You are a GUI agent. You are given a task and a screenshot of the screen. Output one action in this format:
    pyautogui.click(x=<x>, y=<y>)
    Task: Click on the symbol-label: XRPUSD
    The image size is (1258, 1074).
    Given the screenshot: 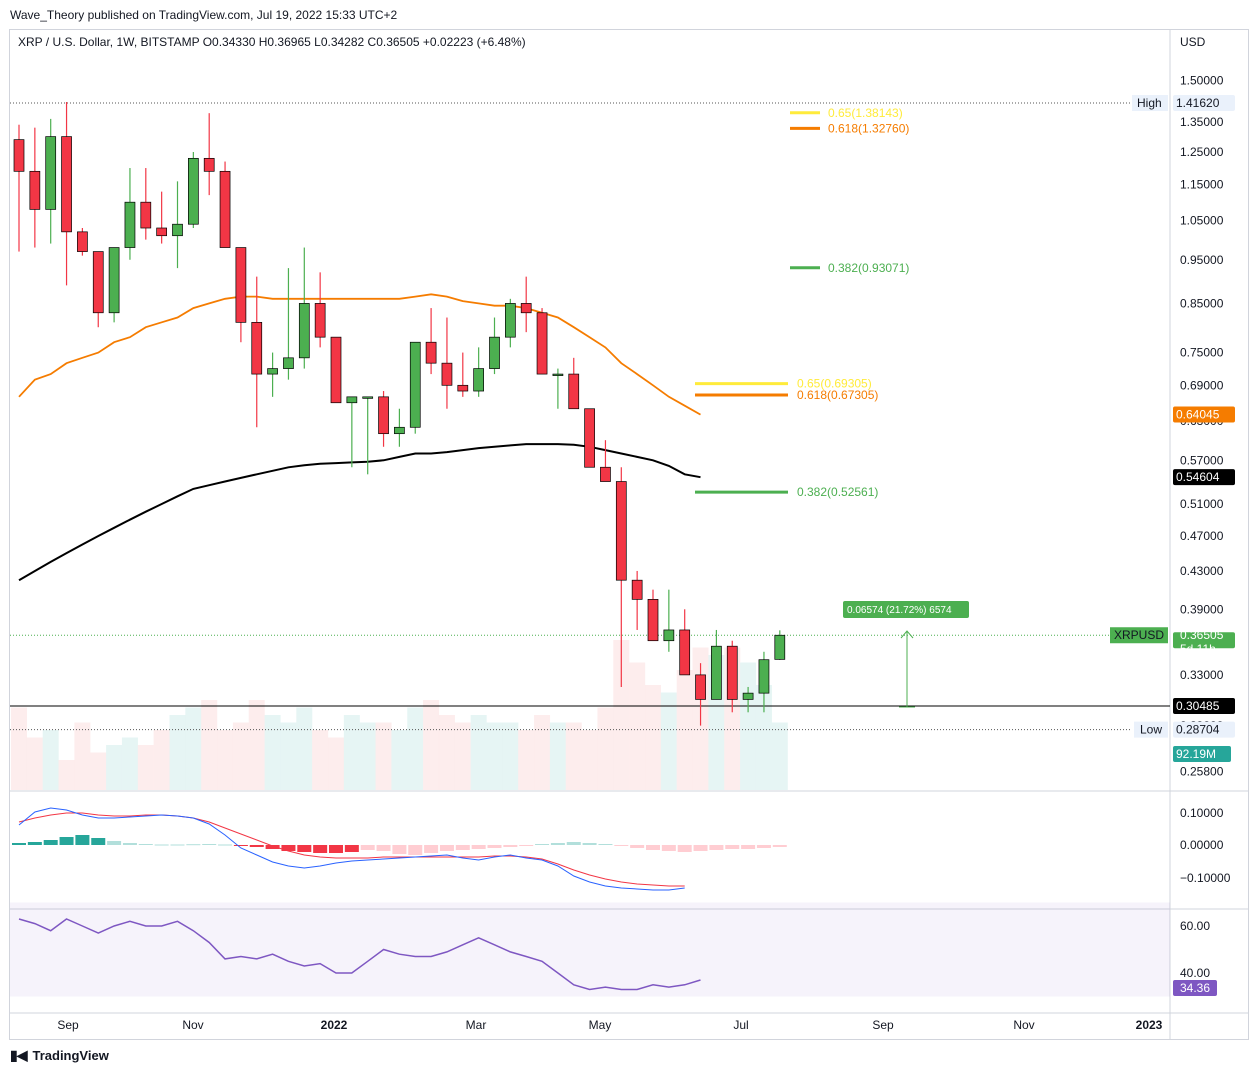 What is the action you would take?
    pyautogui.click(x=1139, y=635)
    